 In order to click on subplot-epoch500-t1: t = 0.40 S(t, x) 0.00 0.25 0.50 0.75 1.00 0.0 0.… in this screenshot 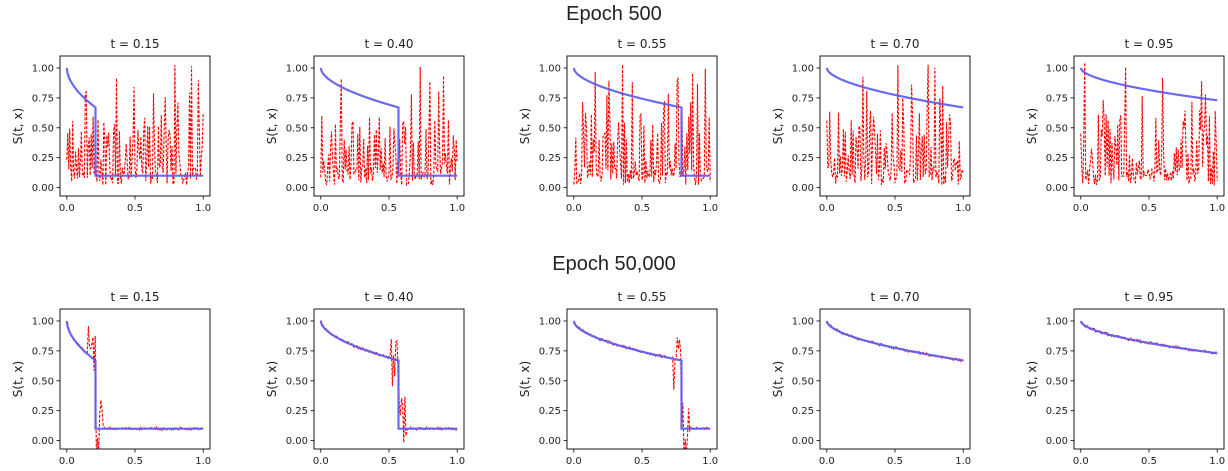, I will do `click(365, 125)`.